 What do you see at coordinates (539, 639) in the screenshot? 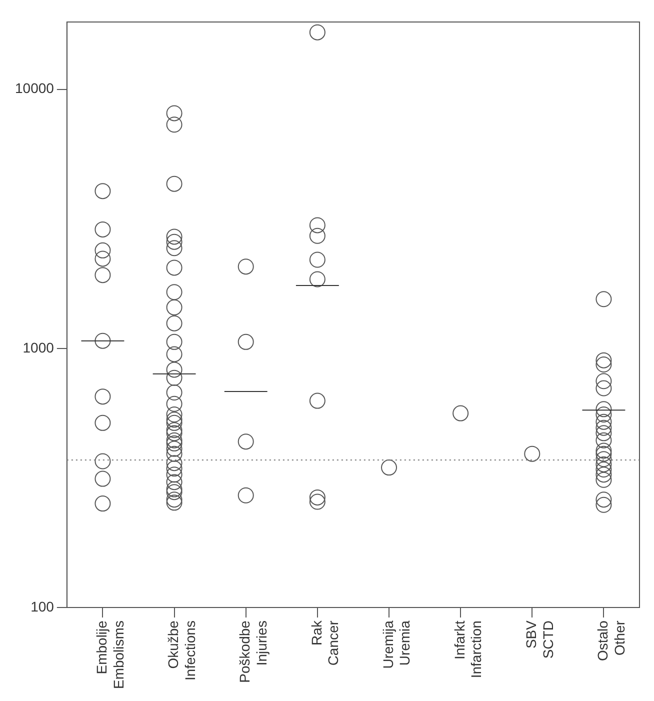
I see `x-tick-label: SBV SCTD` at bounding box center [539, 639].